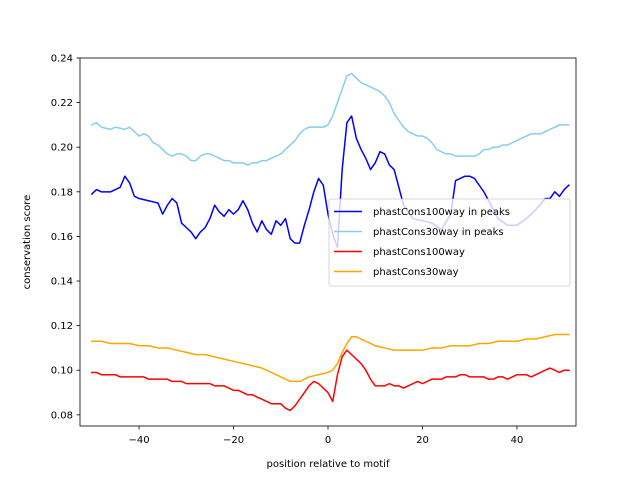  I want to click on y-tick-label: 0.16, so click(62, 237).